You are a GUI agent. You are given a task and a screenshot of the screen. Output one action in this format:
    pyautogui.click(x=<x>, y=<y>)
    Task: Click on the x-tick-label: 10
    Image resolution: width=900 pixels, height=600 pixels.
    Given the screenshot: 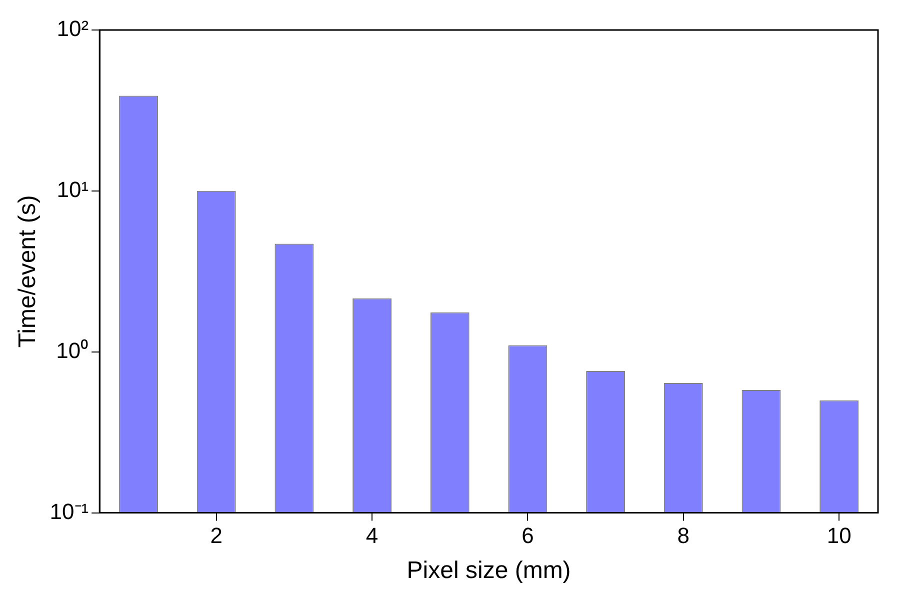 What is the action you would take?
    pyautogui.click(x=839, y=535)
    